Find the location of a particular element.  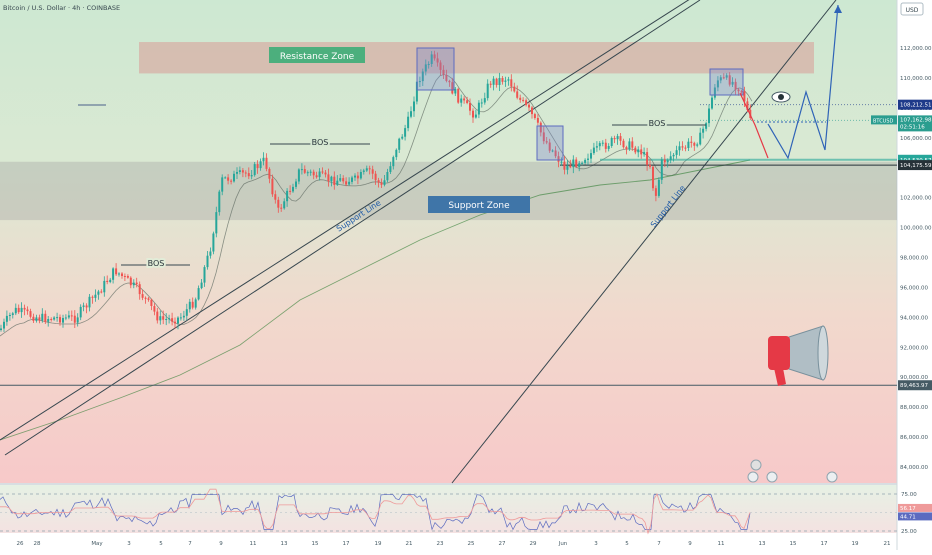

bos-marker-1: BOS is located at coordinates (155, 263).